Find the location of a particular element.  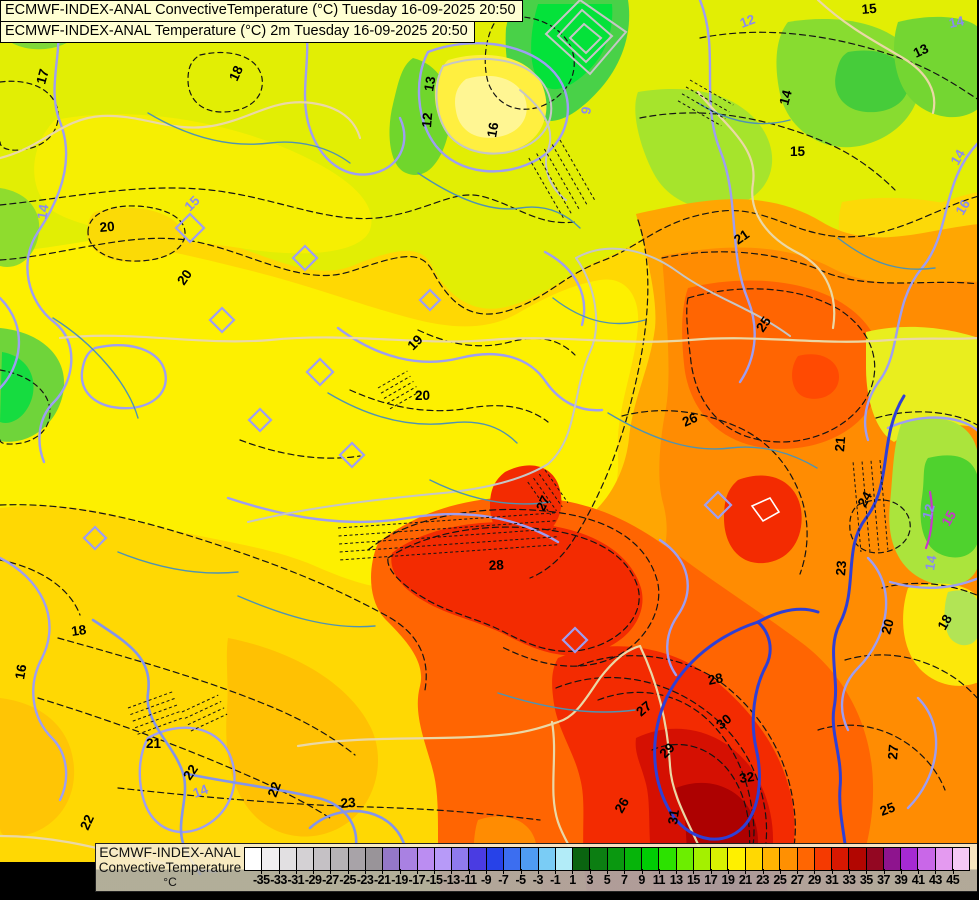

bottom-black-strip is located at coordinates (489, 896).